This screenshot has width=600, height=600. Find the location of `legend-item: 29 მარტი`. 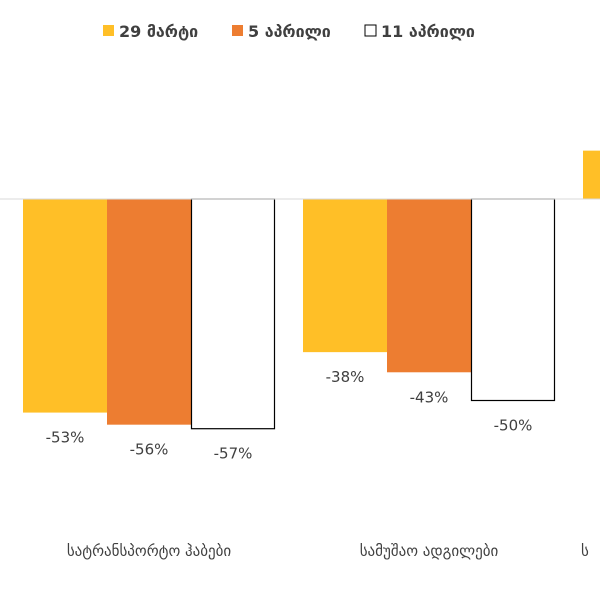

legend-item: 29 მარტი is located at coordinates (150, 31).